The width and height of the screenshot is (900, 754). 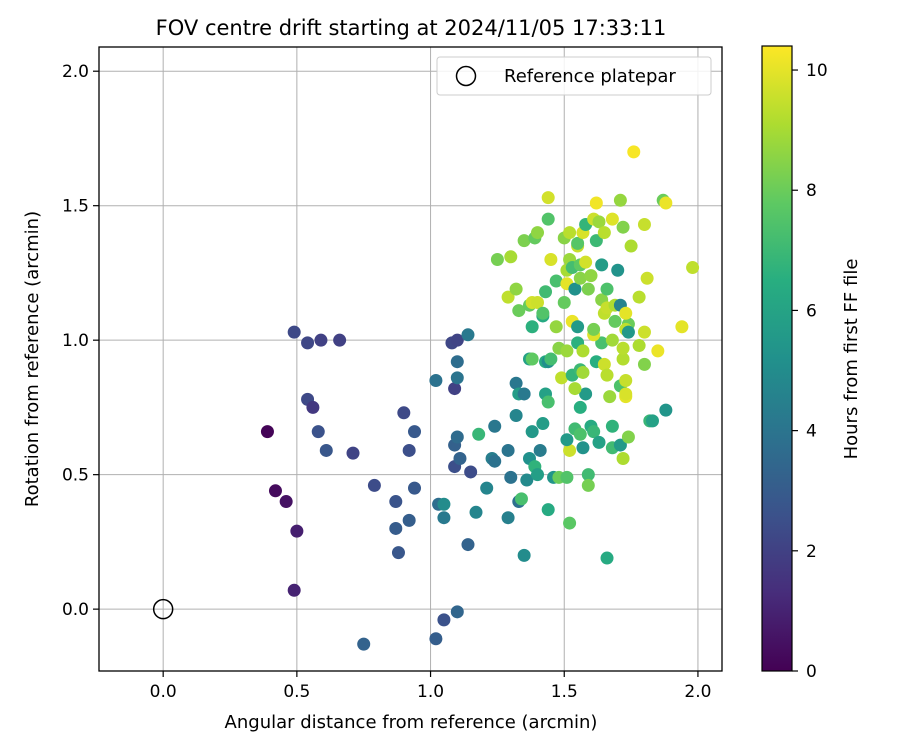 I want to click on x-axis-label: Angular distance from reference (arcmin), so click(x=411, y=722).